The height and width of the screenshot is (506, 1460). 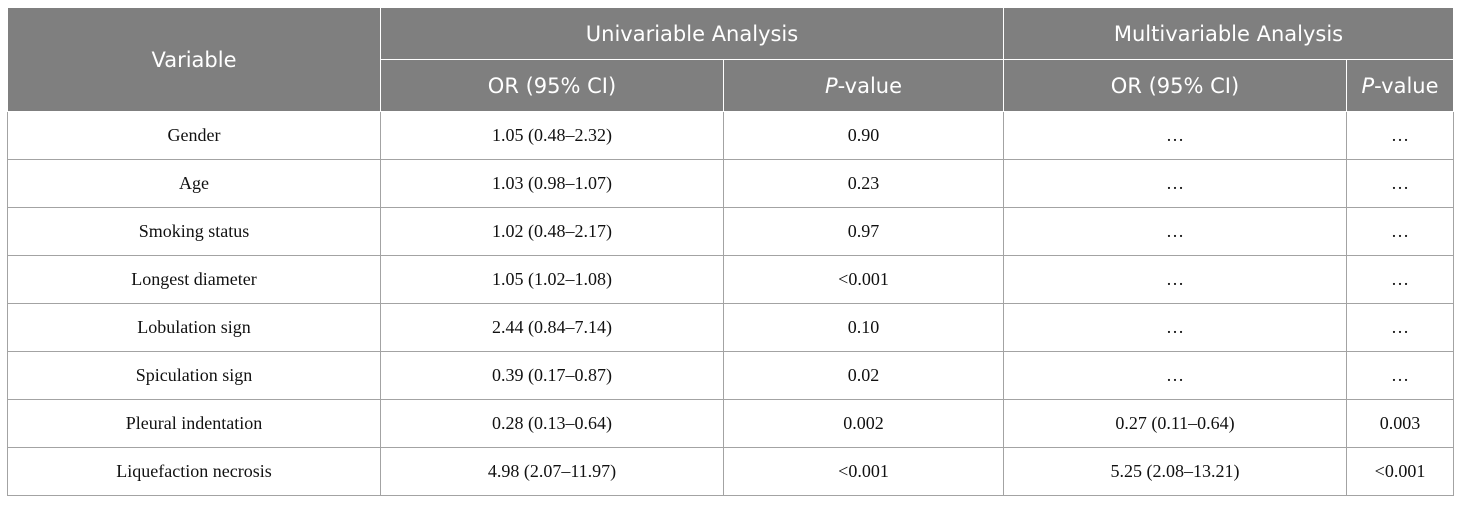 I want to click on cell-uni-or: 1.03 (0.98–1.07), so click(x=552, y=183).